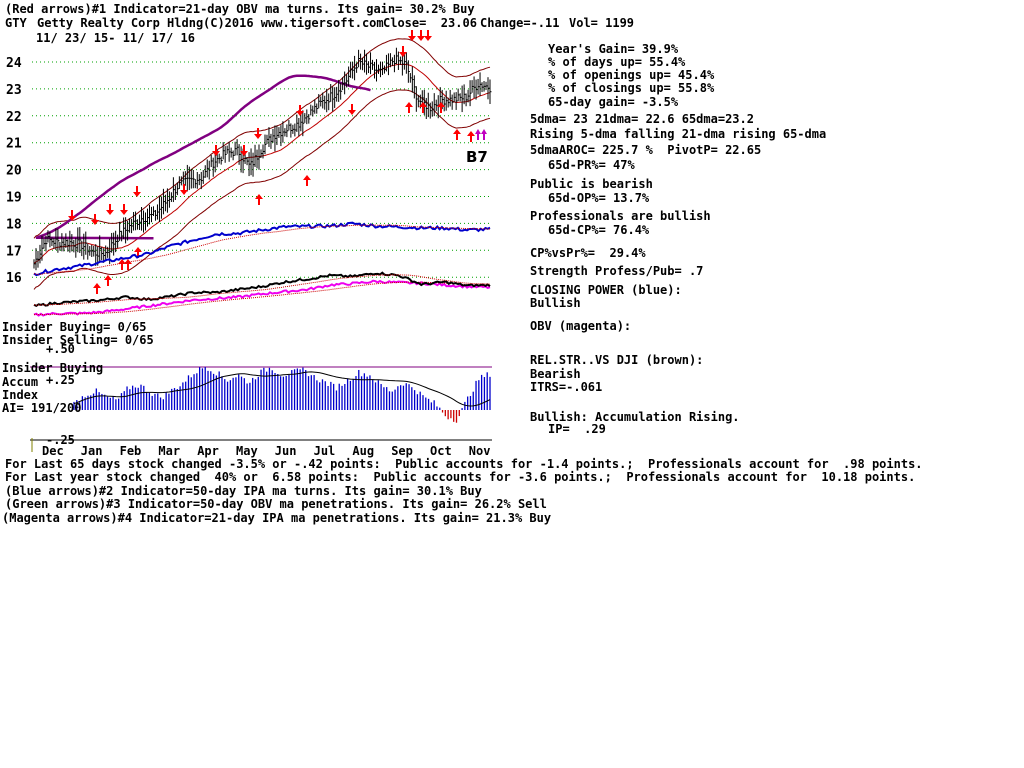 Image resolution: width=1024 pixels, height=768 pixels. What do you see at coordinates (646, 150) in the screenshot?
I see `aroc-pivot: 5dmaAROC= 225.7 % PivotP= 22.65` at bounding box center [646, 150].